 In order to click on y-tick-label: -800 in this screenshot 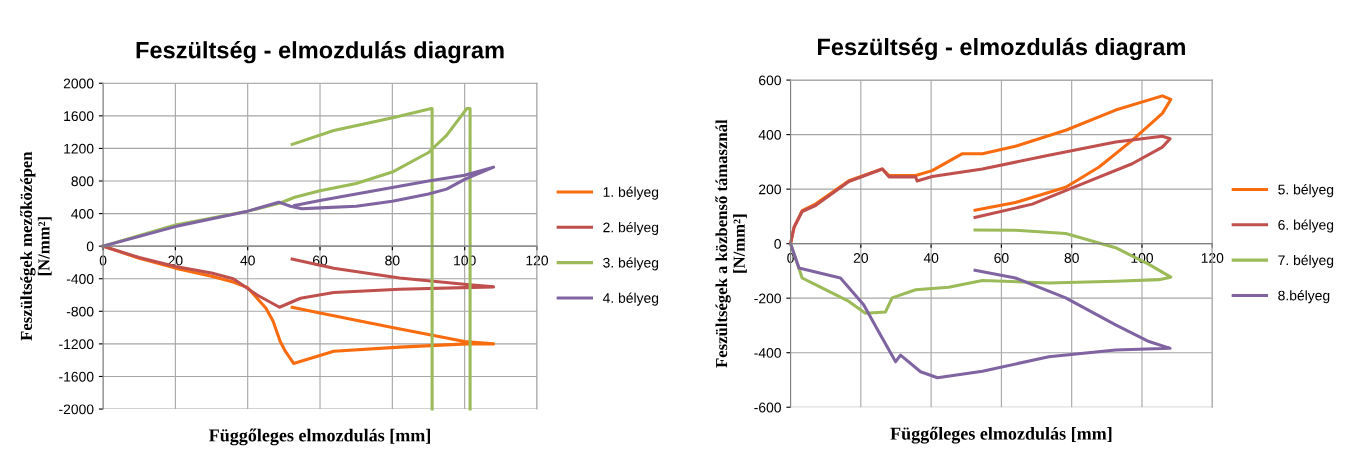, I will do `click(80, 311)`.